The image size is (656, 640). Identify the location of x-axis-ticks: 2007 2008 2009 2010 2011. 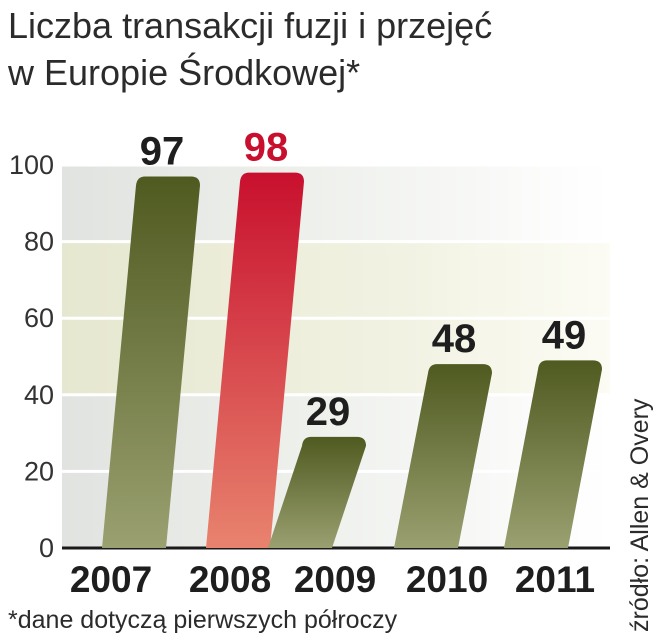
(332, 579).